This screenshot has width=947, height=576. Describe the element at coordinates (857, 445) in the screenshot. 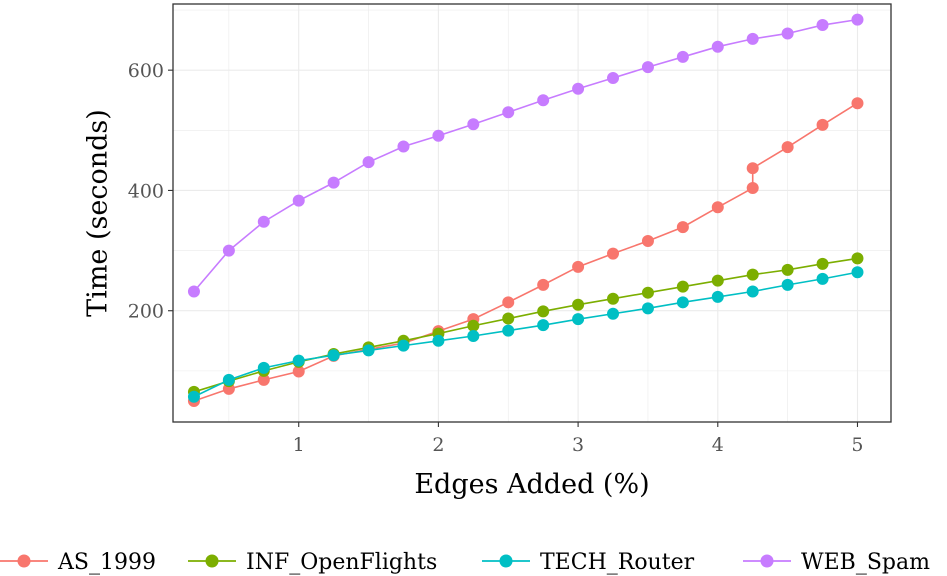

I see `x-tick-label: 5` at that location.